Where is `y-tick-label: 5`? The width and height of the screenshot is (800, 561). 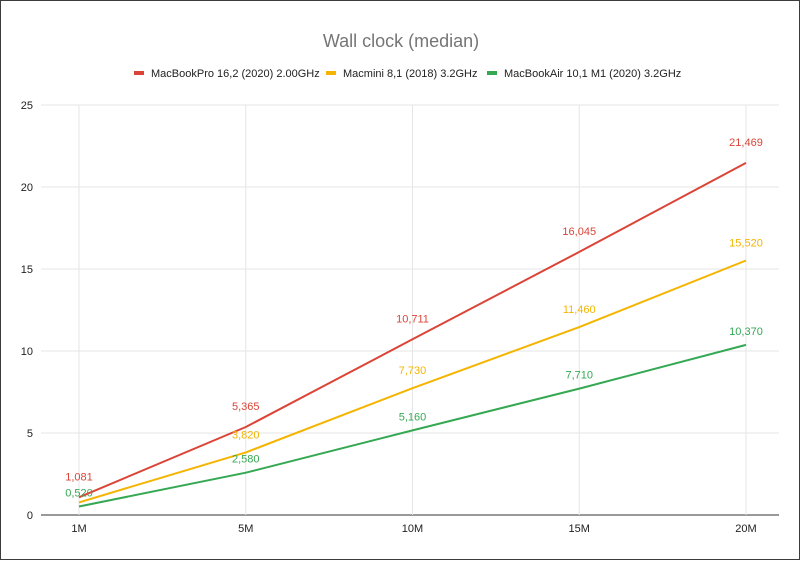 y-tick-label: 5 is located at coordinates (30, 434).